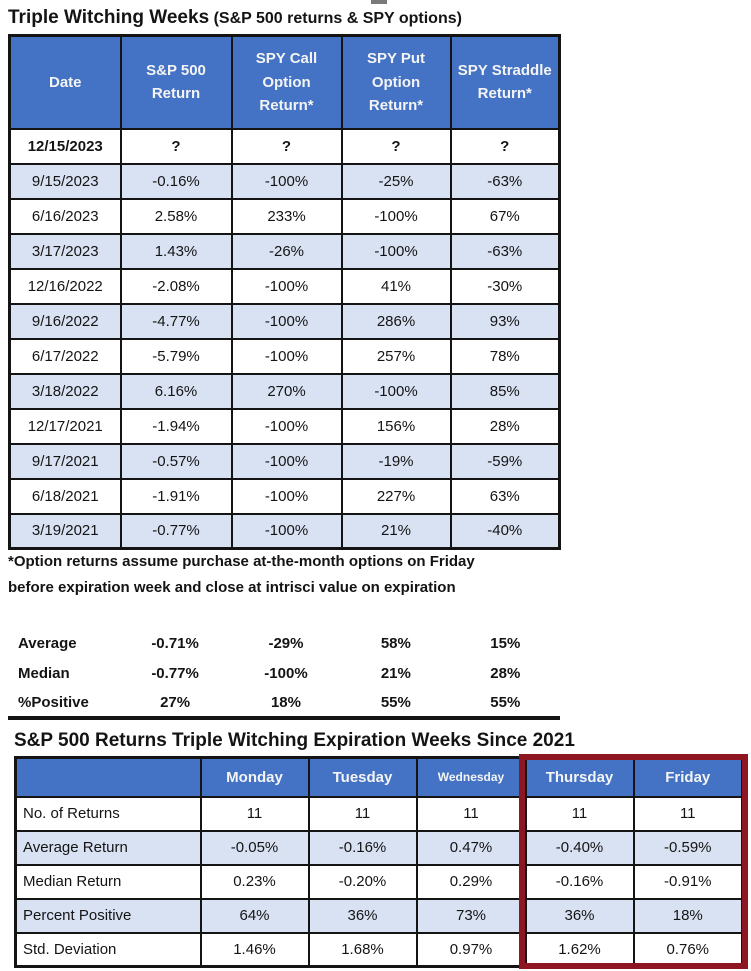  Describe the element at coordinates (505, 643) in the screenshot. I see `summary-value: 15%` at that location.